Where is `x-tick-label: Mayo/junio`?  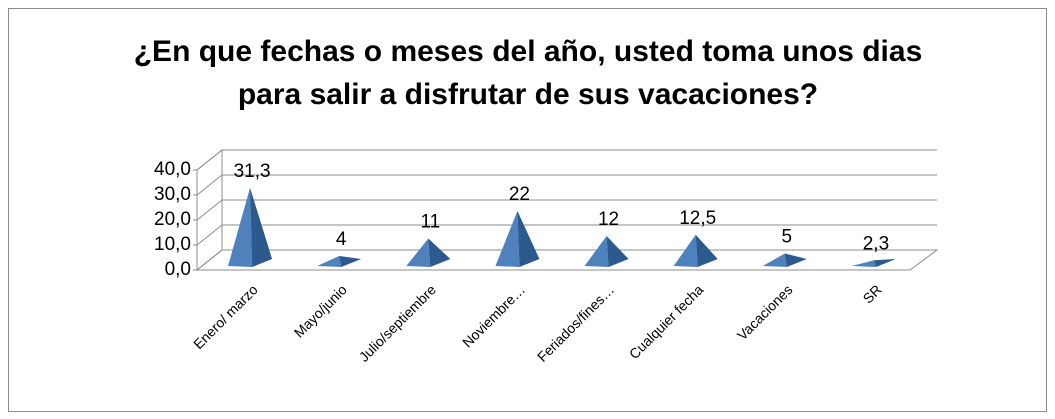 x-tick-label: Mayo/junio is located at coordinates (320, 310).